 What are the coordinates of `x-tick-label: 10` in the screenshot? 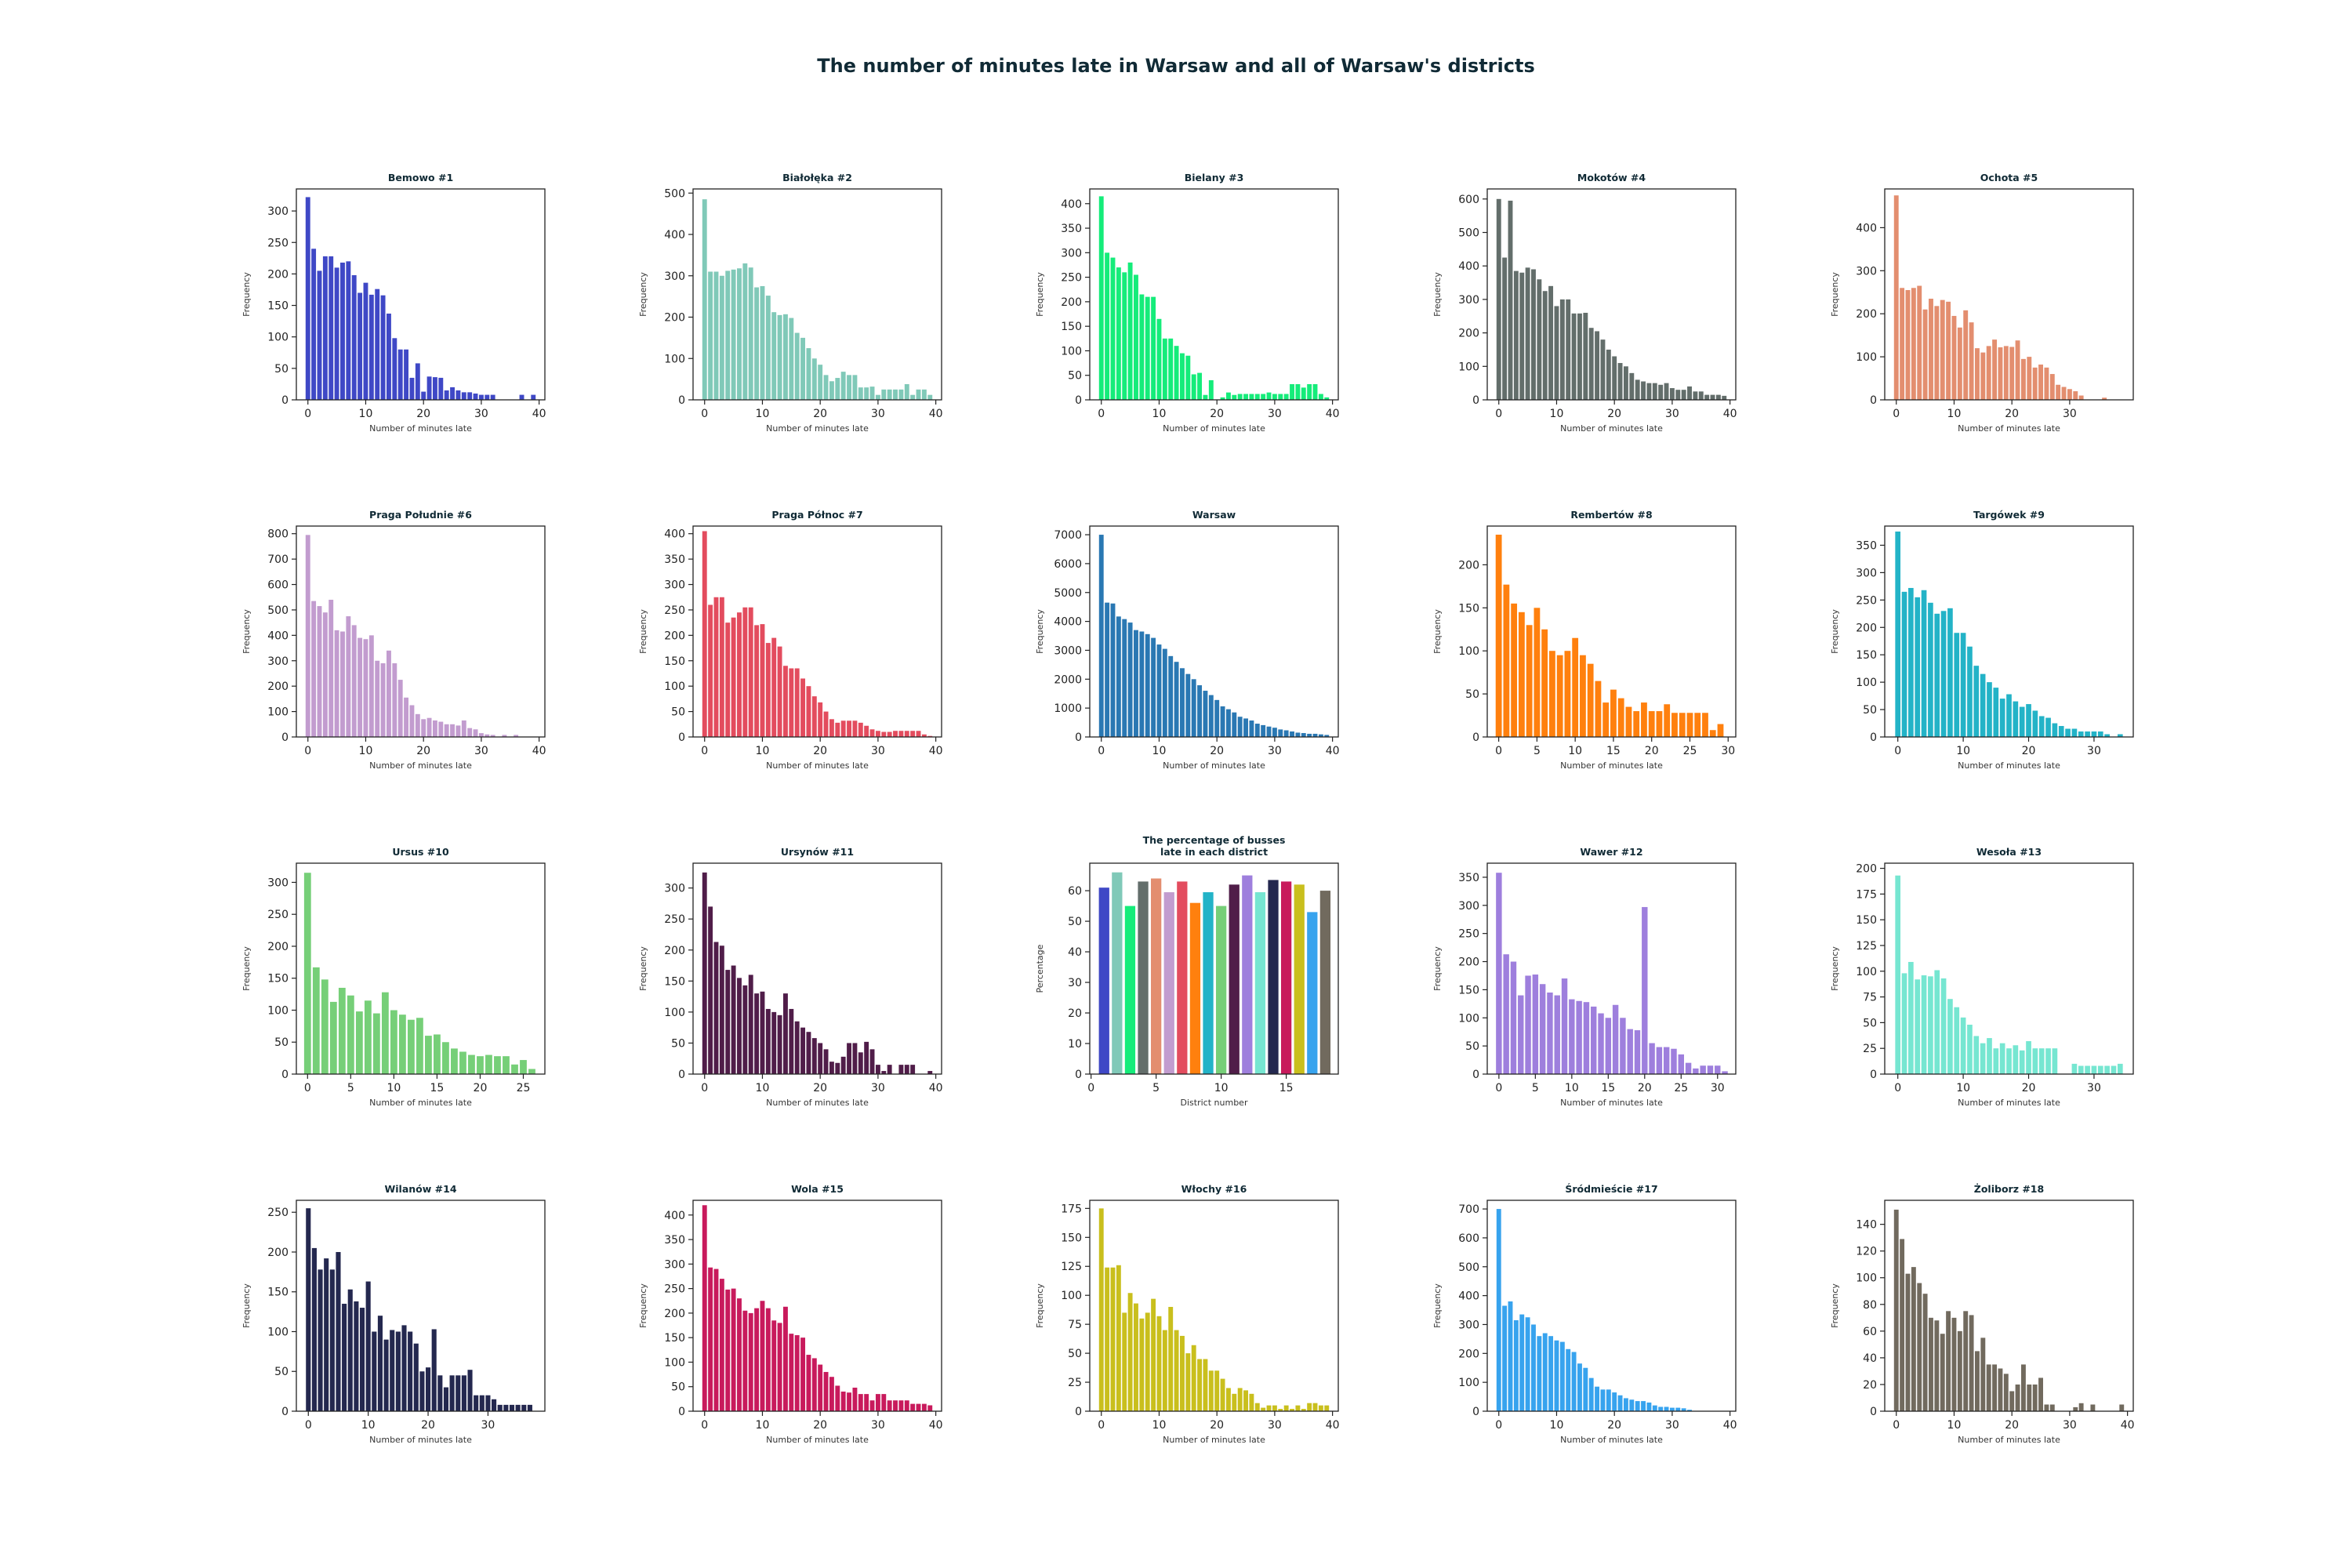 It's located at (763, 751).